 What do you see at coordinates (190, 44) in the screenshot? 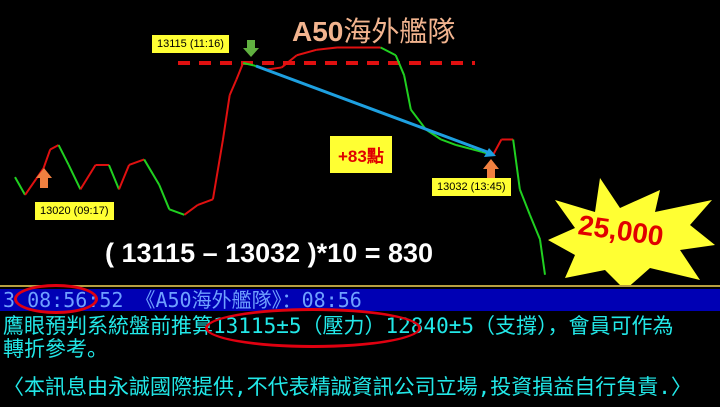
I see `sell-price-label: 13115 (11:16)` at bounding box center [190, 44].